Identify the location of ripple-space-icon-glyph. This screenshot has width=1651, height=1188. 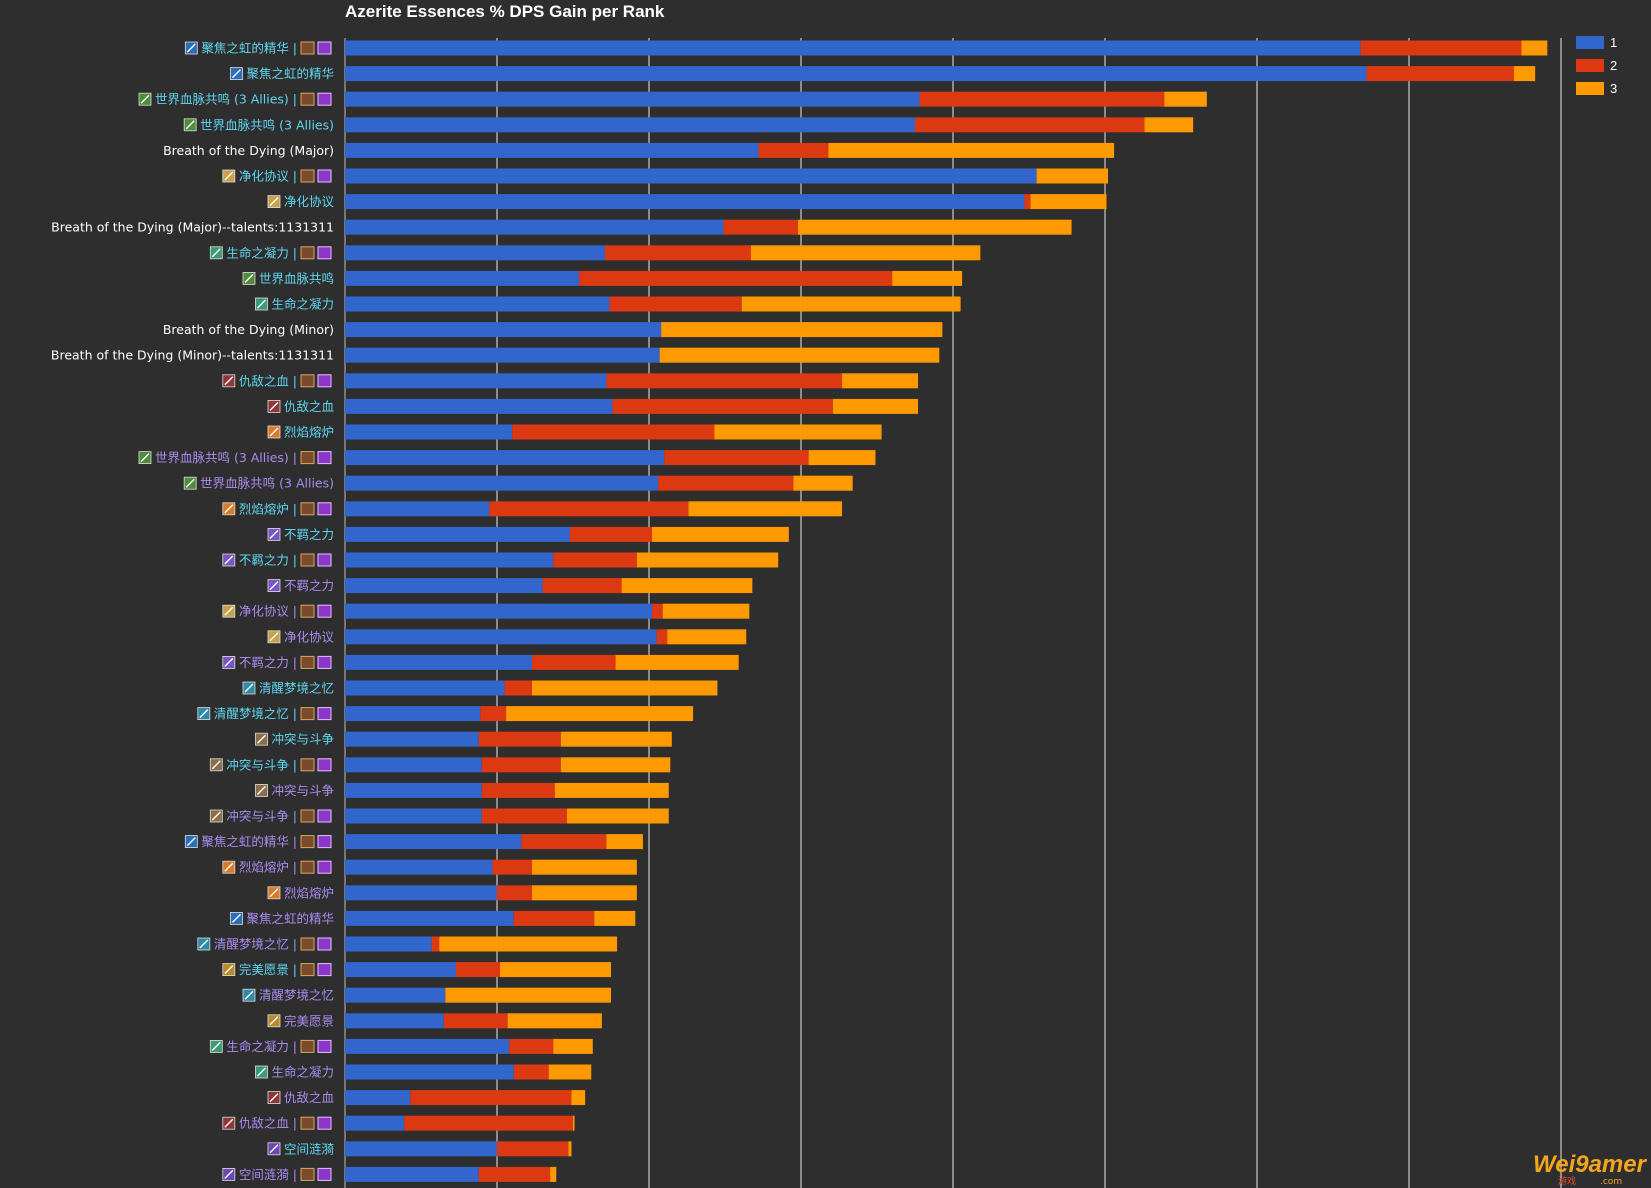
(229, 1174).